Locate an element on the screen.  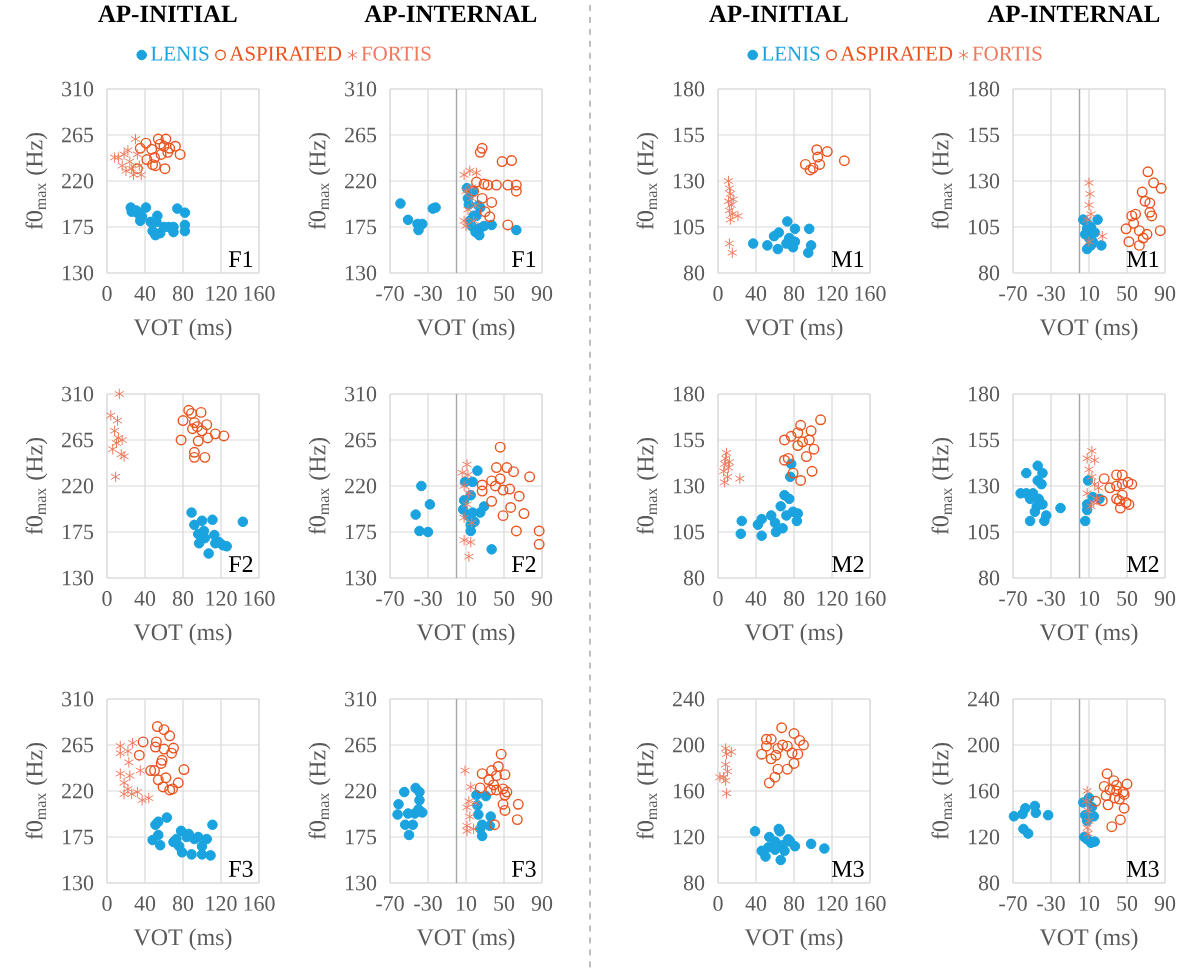
annotation: F1 is located at coordinates (241, 259).